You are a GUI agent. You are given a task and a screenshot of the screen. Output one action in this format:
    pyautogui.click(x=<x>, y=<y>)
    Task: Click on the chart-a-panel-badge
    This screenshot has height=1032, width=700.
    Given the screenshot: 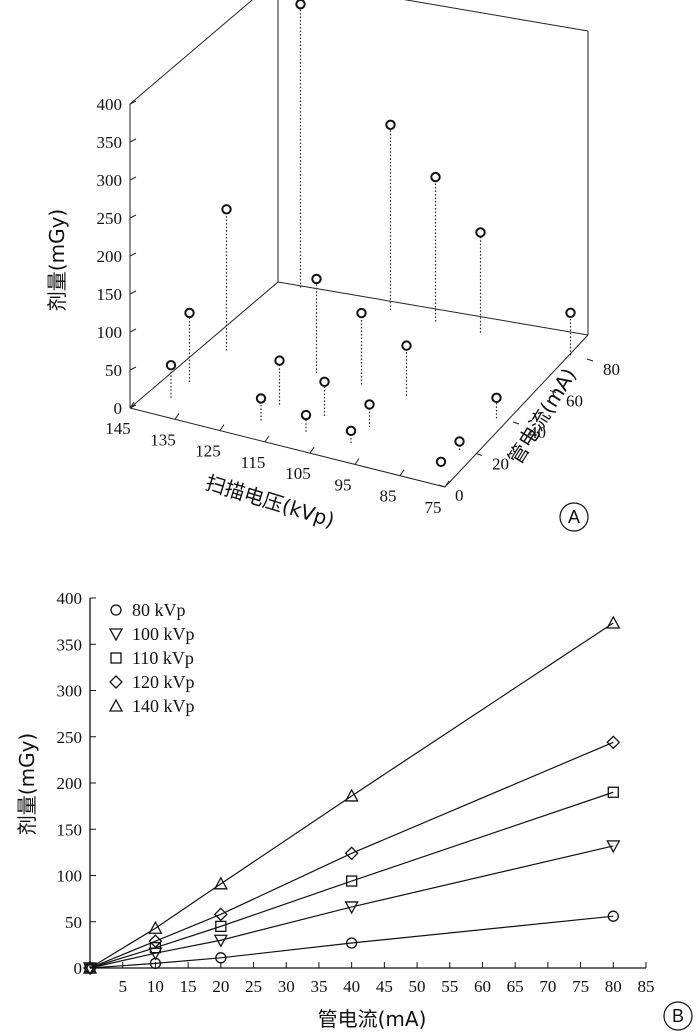 What is the action you would take?
    pyautogui.click(x=574, y=517)
    